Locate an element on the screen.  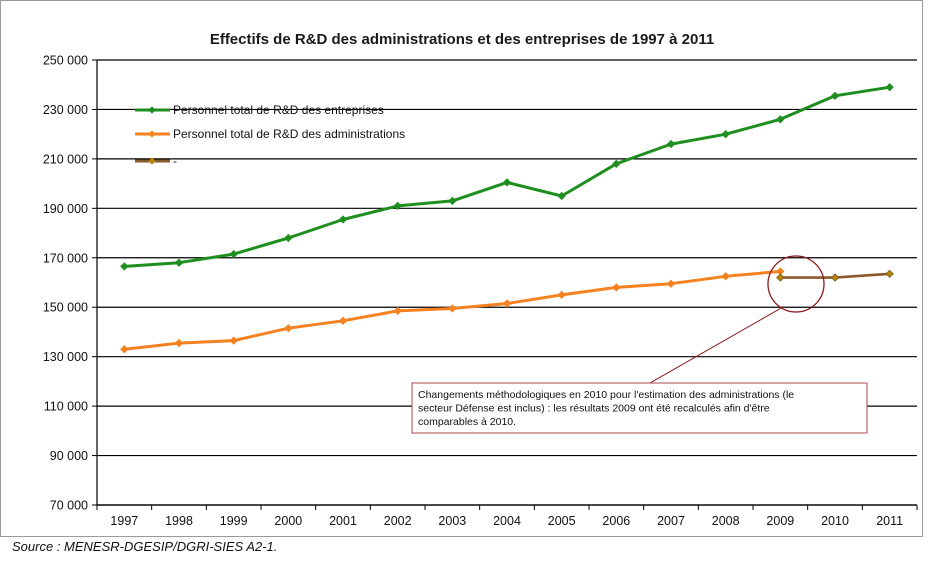
annotation-text-line: comparables à 2010. is located at coordinates (467, 422).